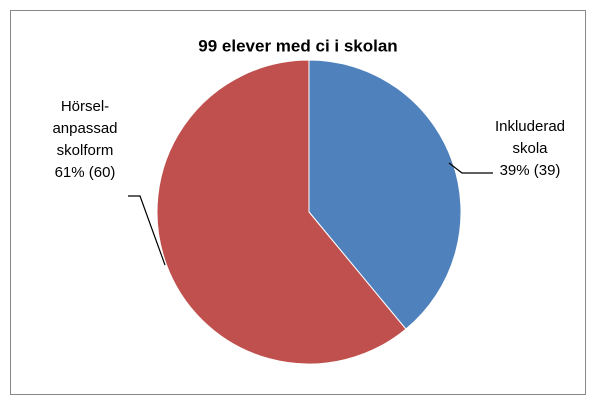 This screenshot has width=596, height=405. I want to click on value-label: 61% (60), so click(85, 172).